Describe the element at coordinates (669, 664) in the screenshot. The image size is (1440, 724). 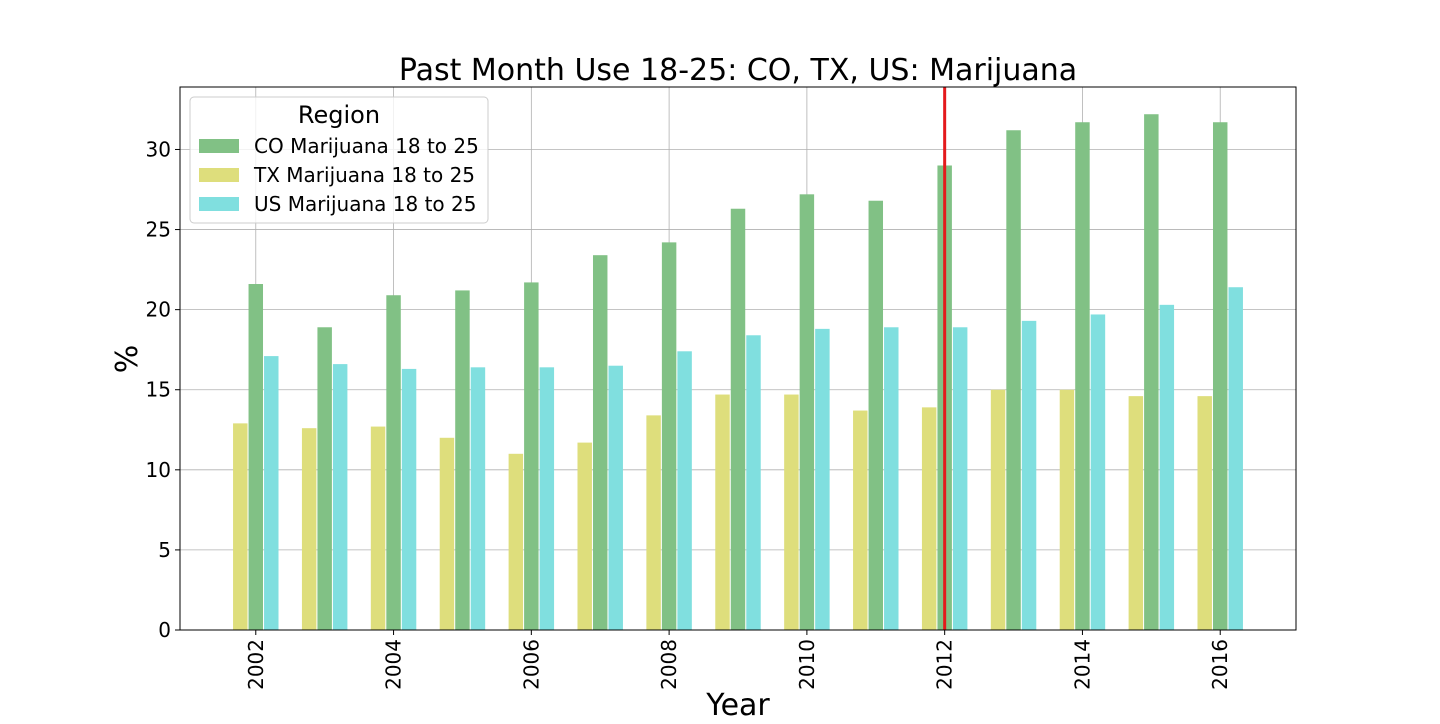
I see `x-tick-label: 2008` at that location.